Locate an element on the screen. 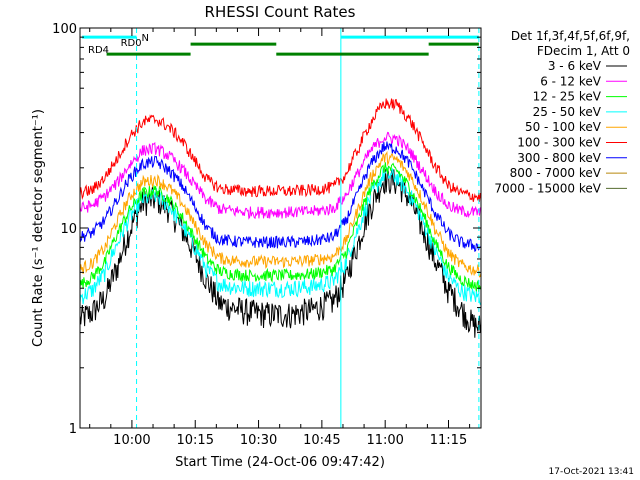 This screenshot has height=480, width=640. series-line-300-800-kev is located at coordinates (280, 197).